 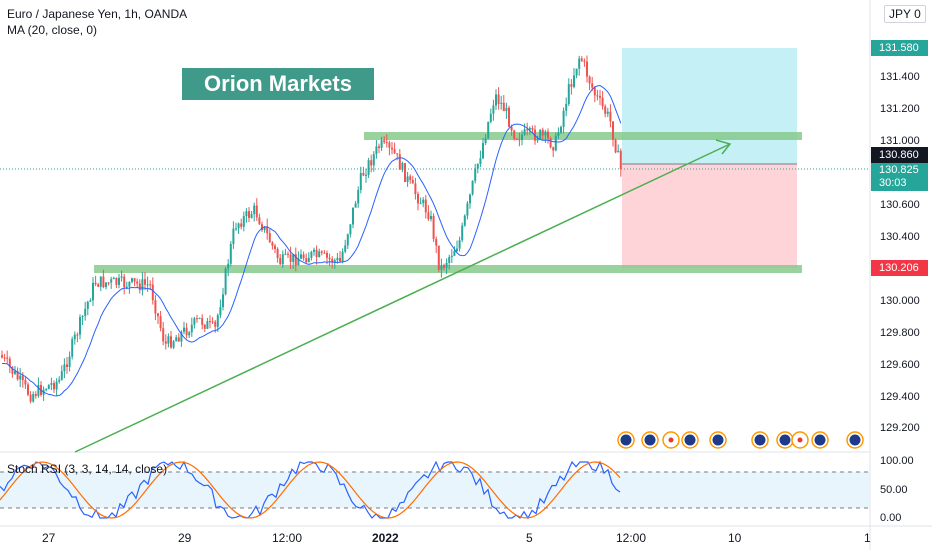 I want to click on economic-events, so click(x=740, y=440).